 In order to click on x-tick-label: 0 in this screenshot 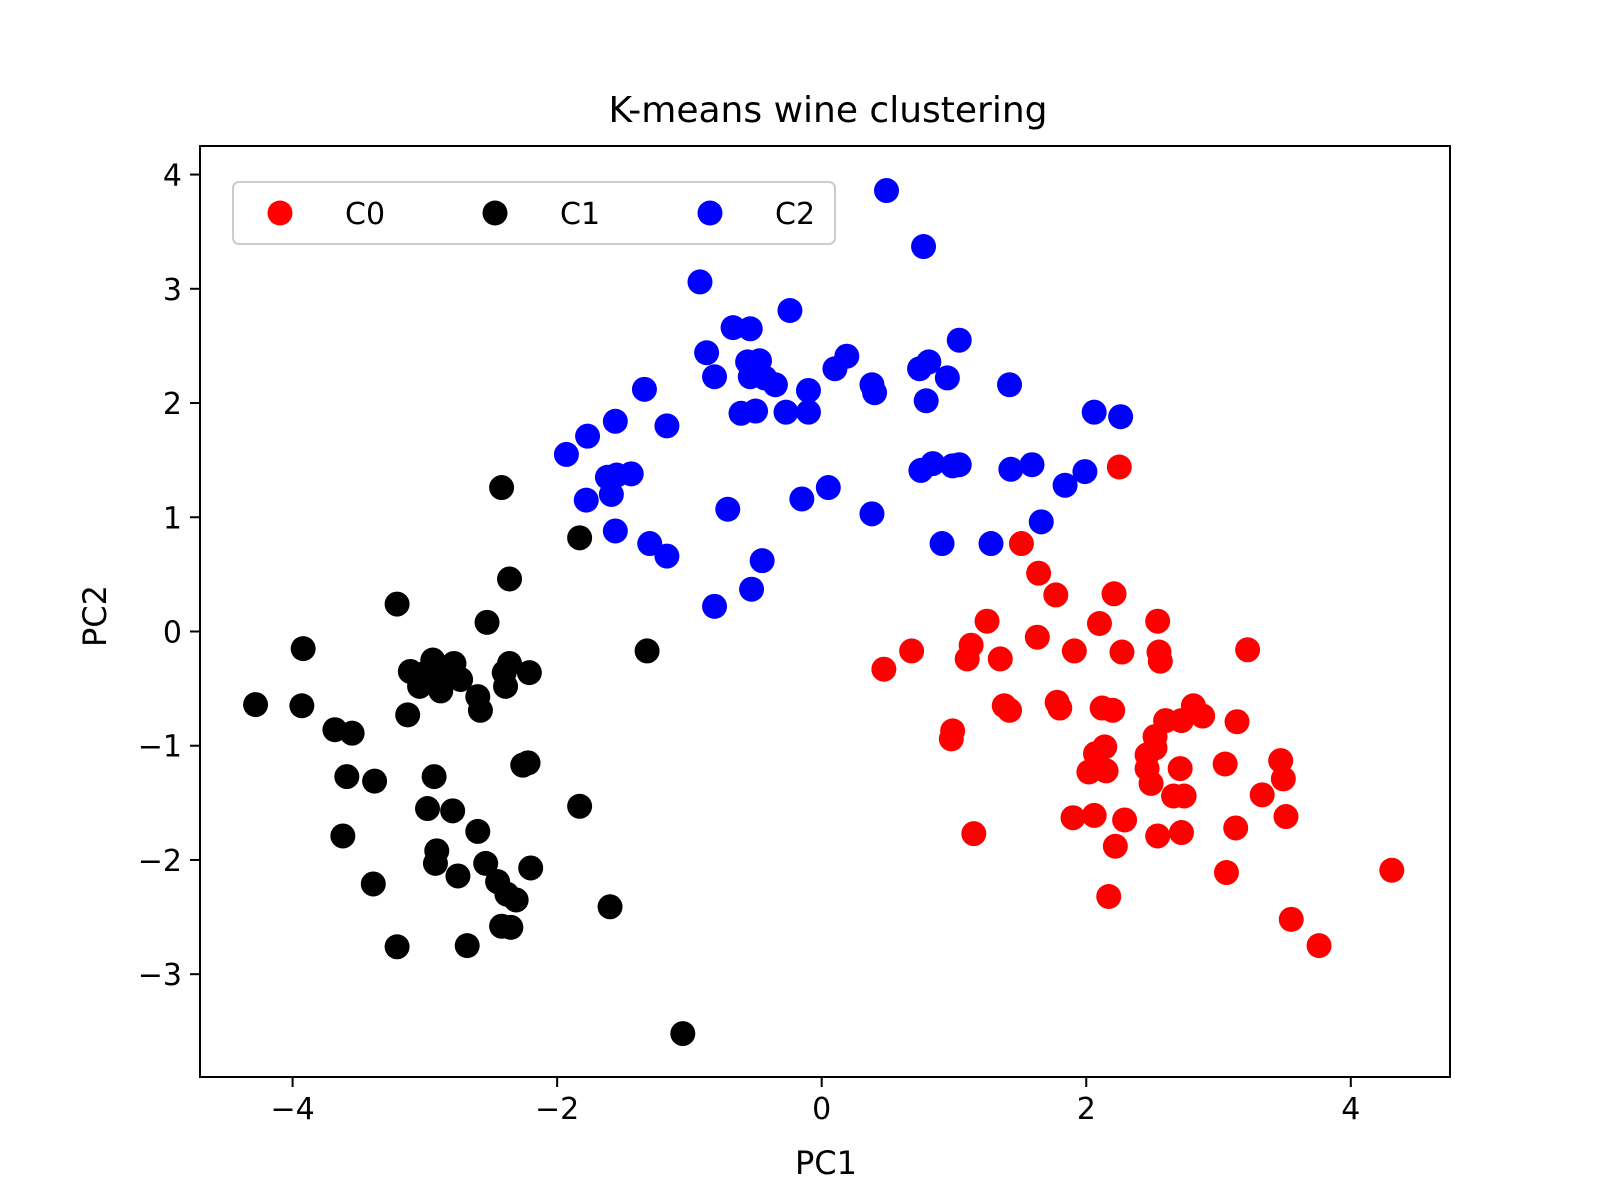, I will do `click(821, 1109)`.